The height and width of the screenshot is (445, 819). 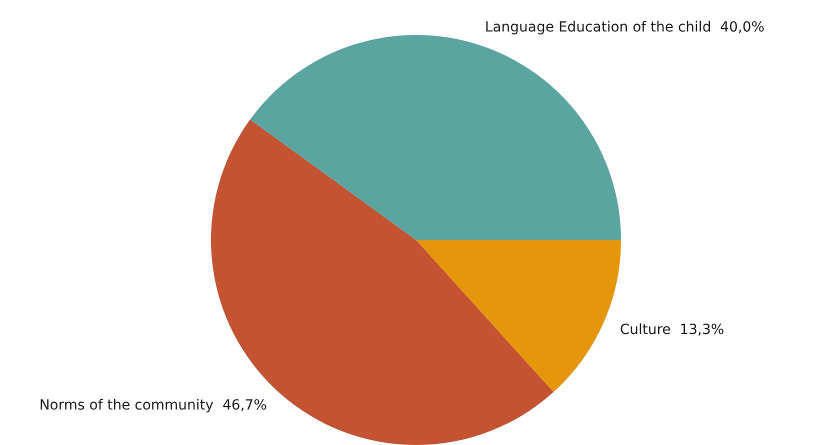 What do you see at coordinates (672, 330) in the screenshot?
I see `slice-label: Culture 13,3%` at bounding box center [672, 330].